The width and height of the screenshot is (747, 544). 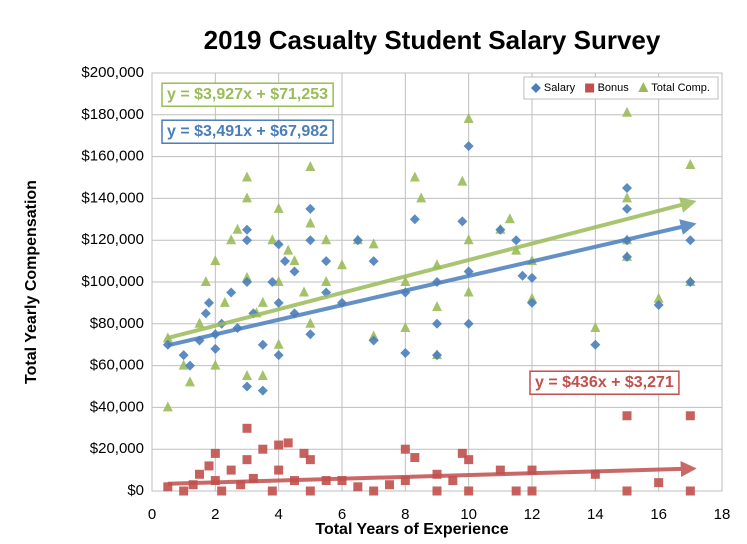 What do you see at coordinates (658, 514) in the screenshot?
I see `x-tick-label: 16` at bounding box center [658, 514].